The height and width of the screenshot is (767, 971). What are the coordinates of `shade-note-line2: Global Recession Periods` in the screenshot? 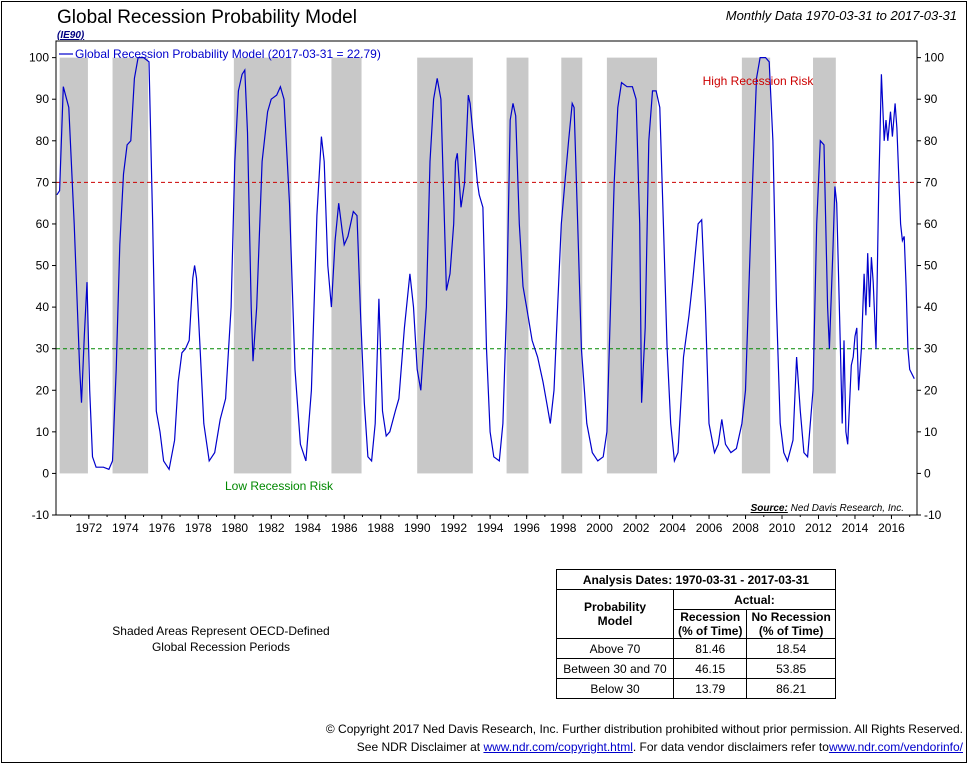 It's located at (221, 647).